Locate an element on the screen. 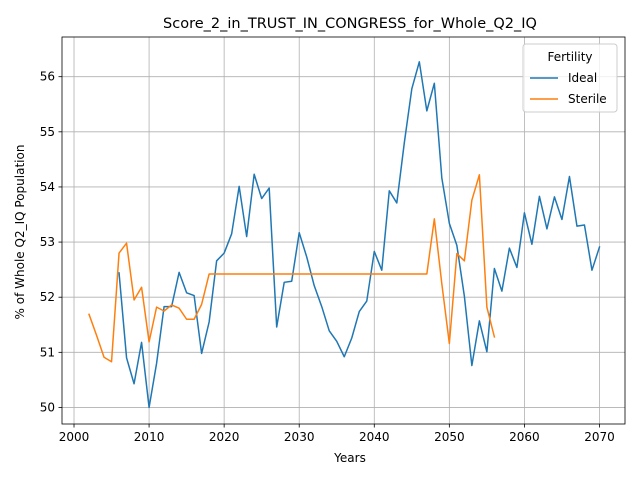 This screenshot has height=480, width=640. y-tick-label: 54 is located at coordinates (47, 187).